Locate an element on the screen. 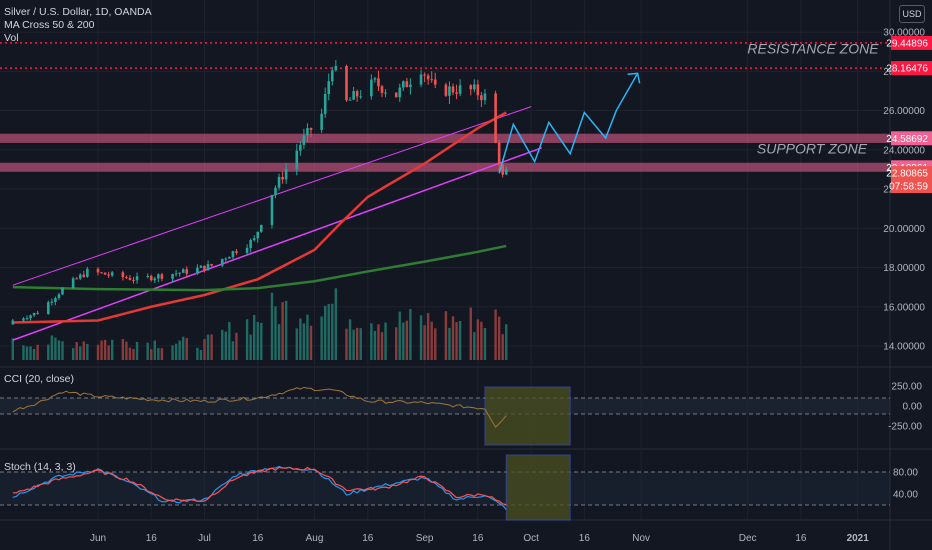  currency-button: USD is located at coordinates (912, 14).